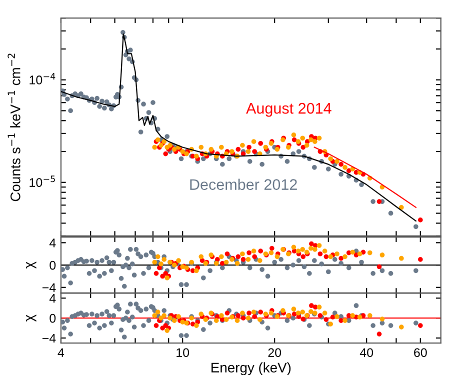 The image size is (469, 375). I want to click on x-tick-label: 10, so click(183, 353).